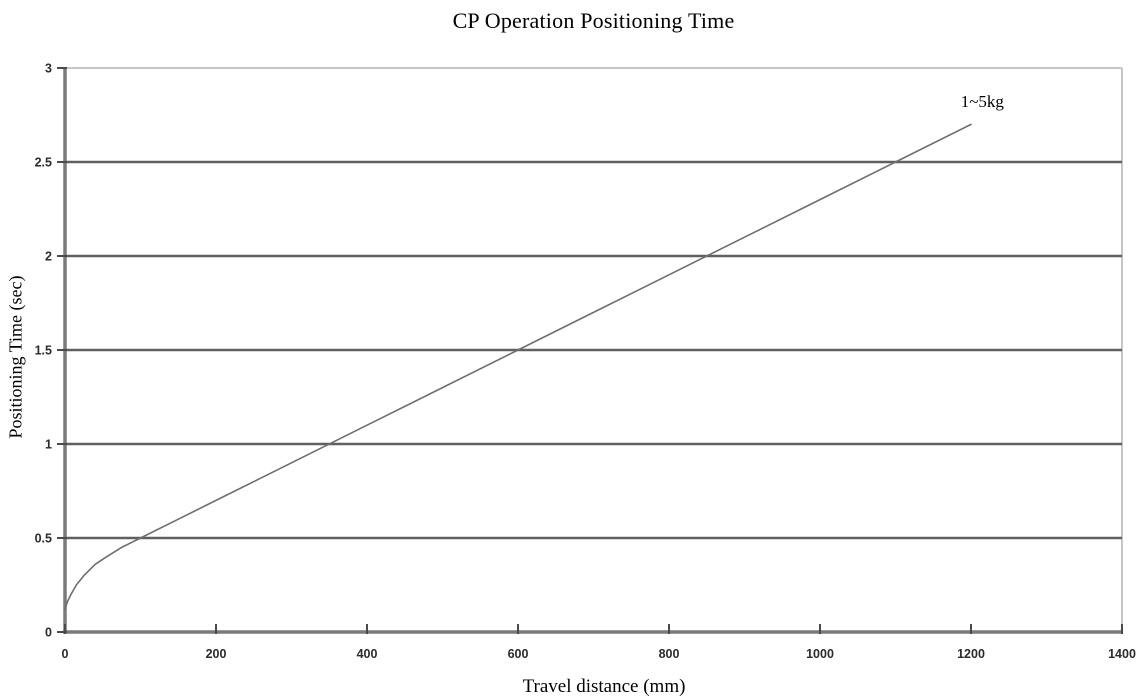 This screenshot has width=1146, height=700. I want to click on y-tick-label-2.5: 2.5, so click(43, 163).